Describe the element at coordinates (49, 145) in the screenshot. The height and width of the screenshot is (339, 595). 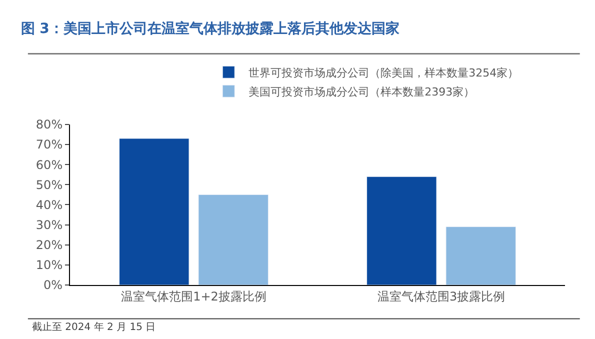
I see `y-tick-label: 70%` at that location.